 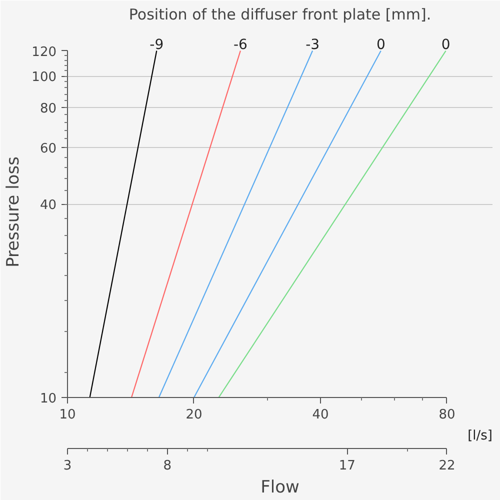 I want to click on series-label: -9, so click(x=157, y=44).